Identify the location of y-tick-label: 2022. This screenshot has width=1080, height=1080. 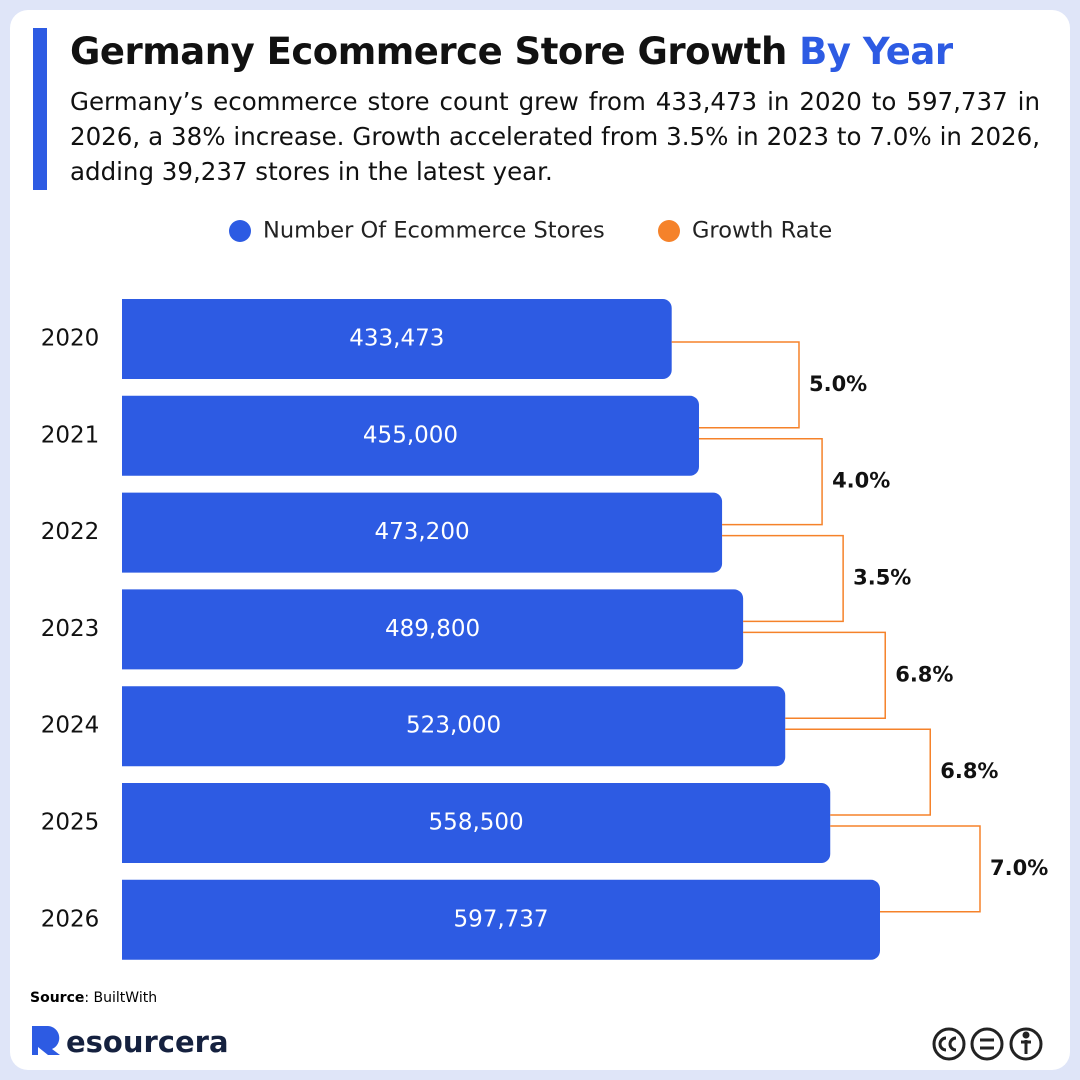
(70, 532).